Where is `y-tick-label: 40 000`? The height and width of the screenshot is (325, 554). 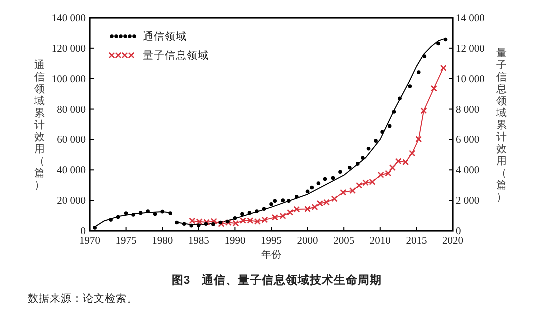
y-tick-label: 40 000 is located at coordinates (71, 171).